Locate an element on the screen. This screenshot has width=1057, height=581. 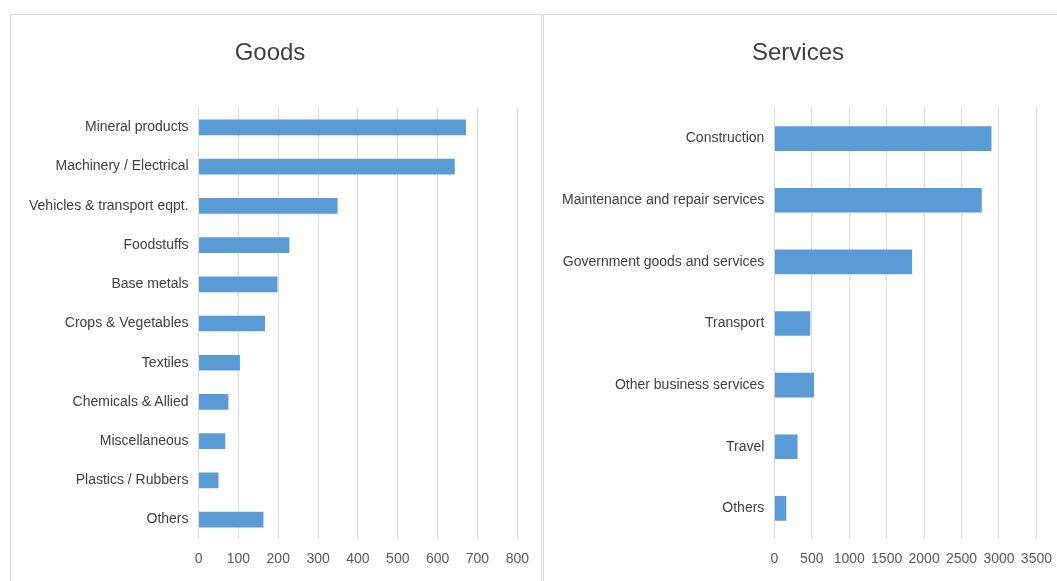
x-tick-label: 100 is located at coordinates (238, 558).